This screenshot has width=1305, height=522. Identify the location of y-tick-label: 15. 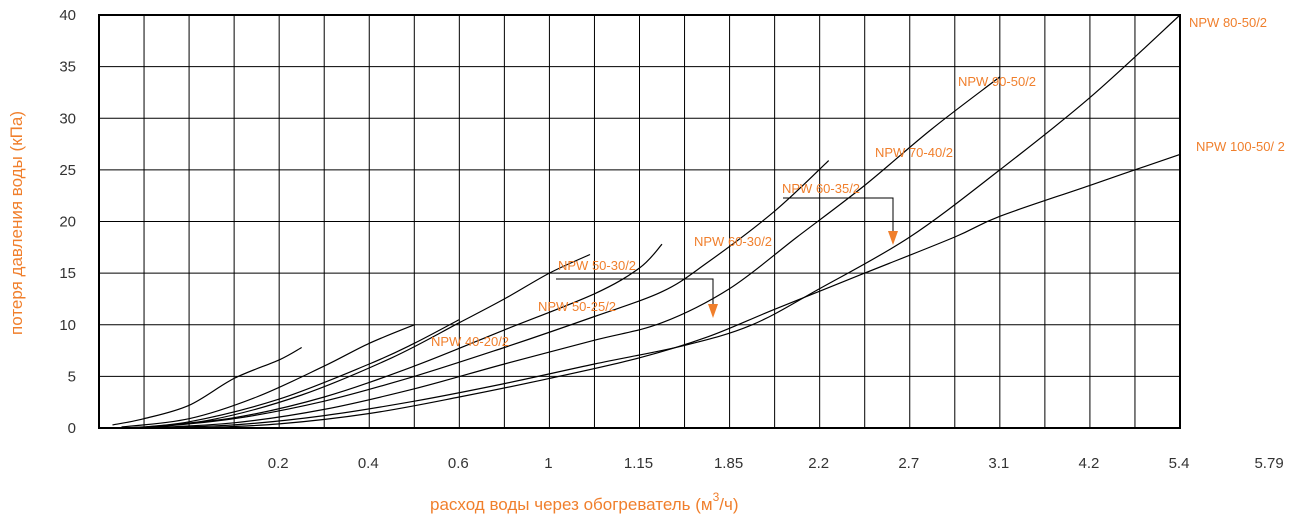
(67, 273).